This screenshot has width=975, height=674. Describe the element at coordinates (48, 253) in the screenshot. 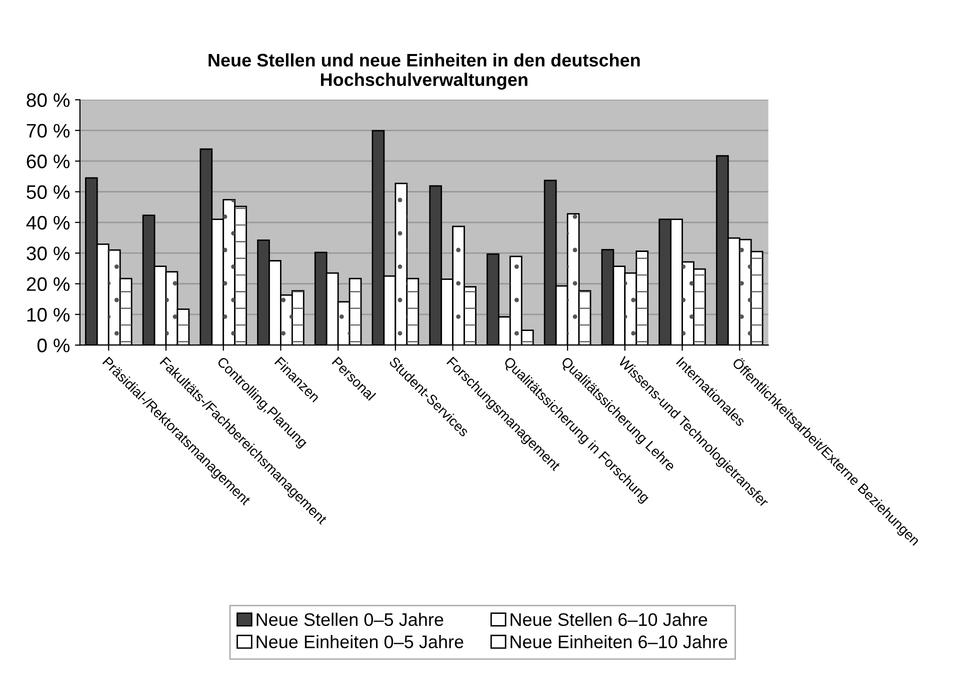

I see `y-tick-label: 30 %` at that location.